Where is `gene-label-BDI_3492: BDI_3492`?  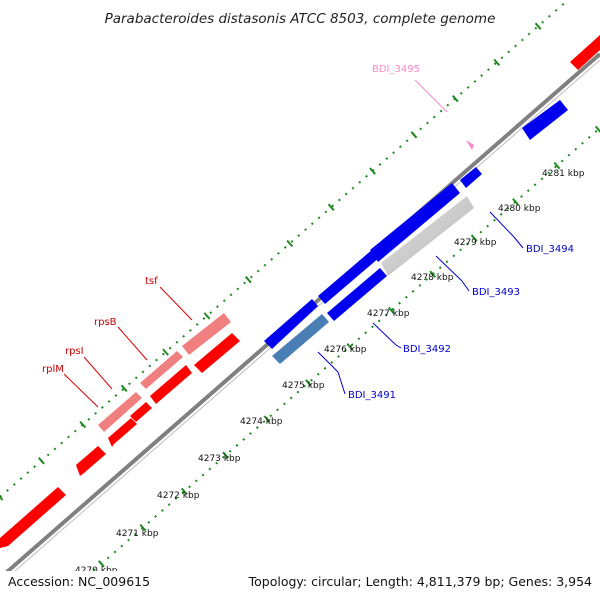 gene-label-BDI_3492: BDI_3492 is located at coordinates (427, 349).